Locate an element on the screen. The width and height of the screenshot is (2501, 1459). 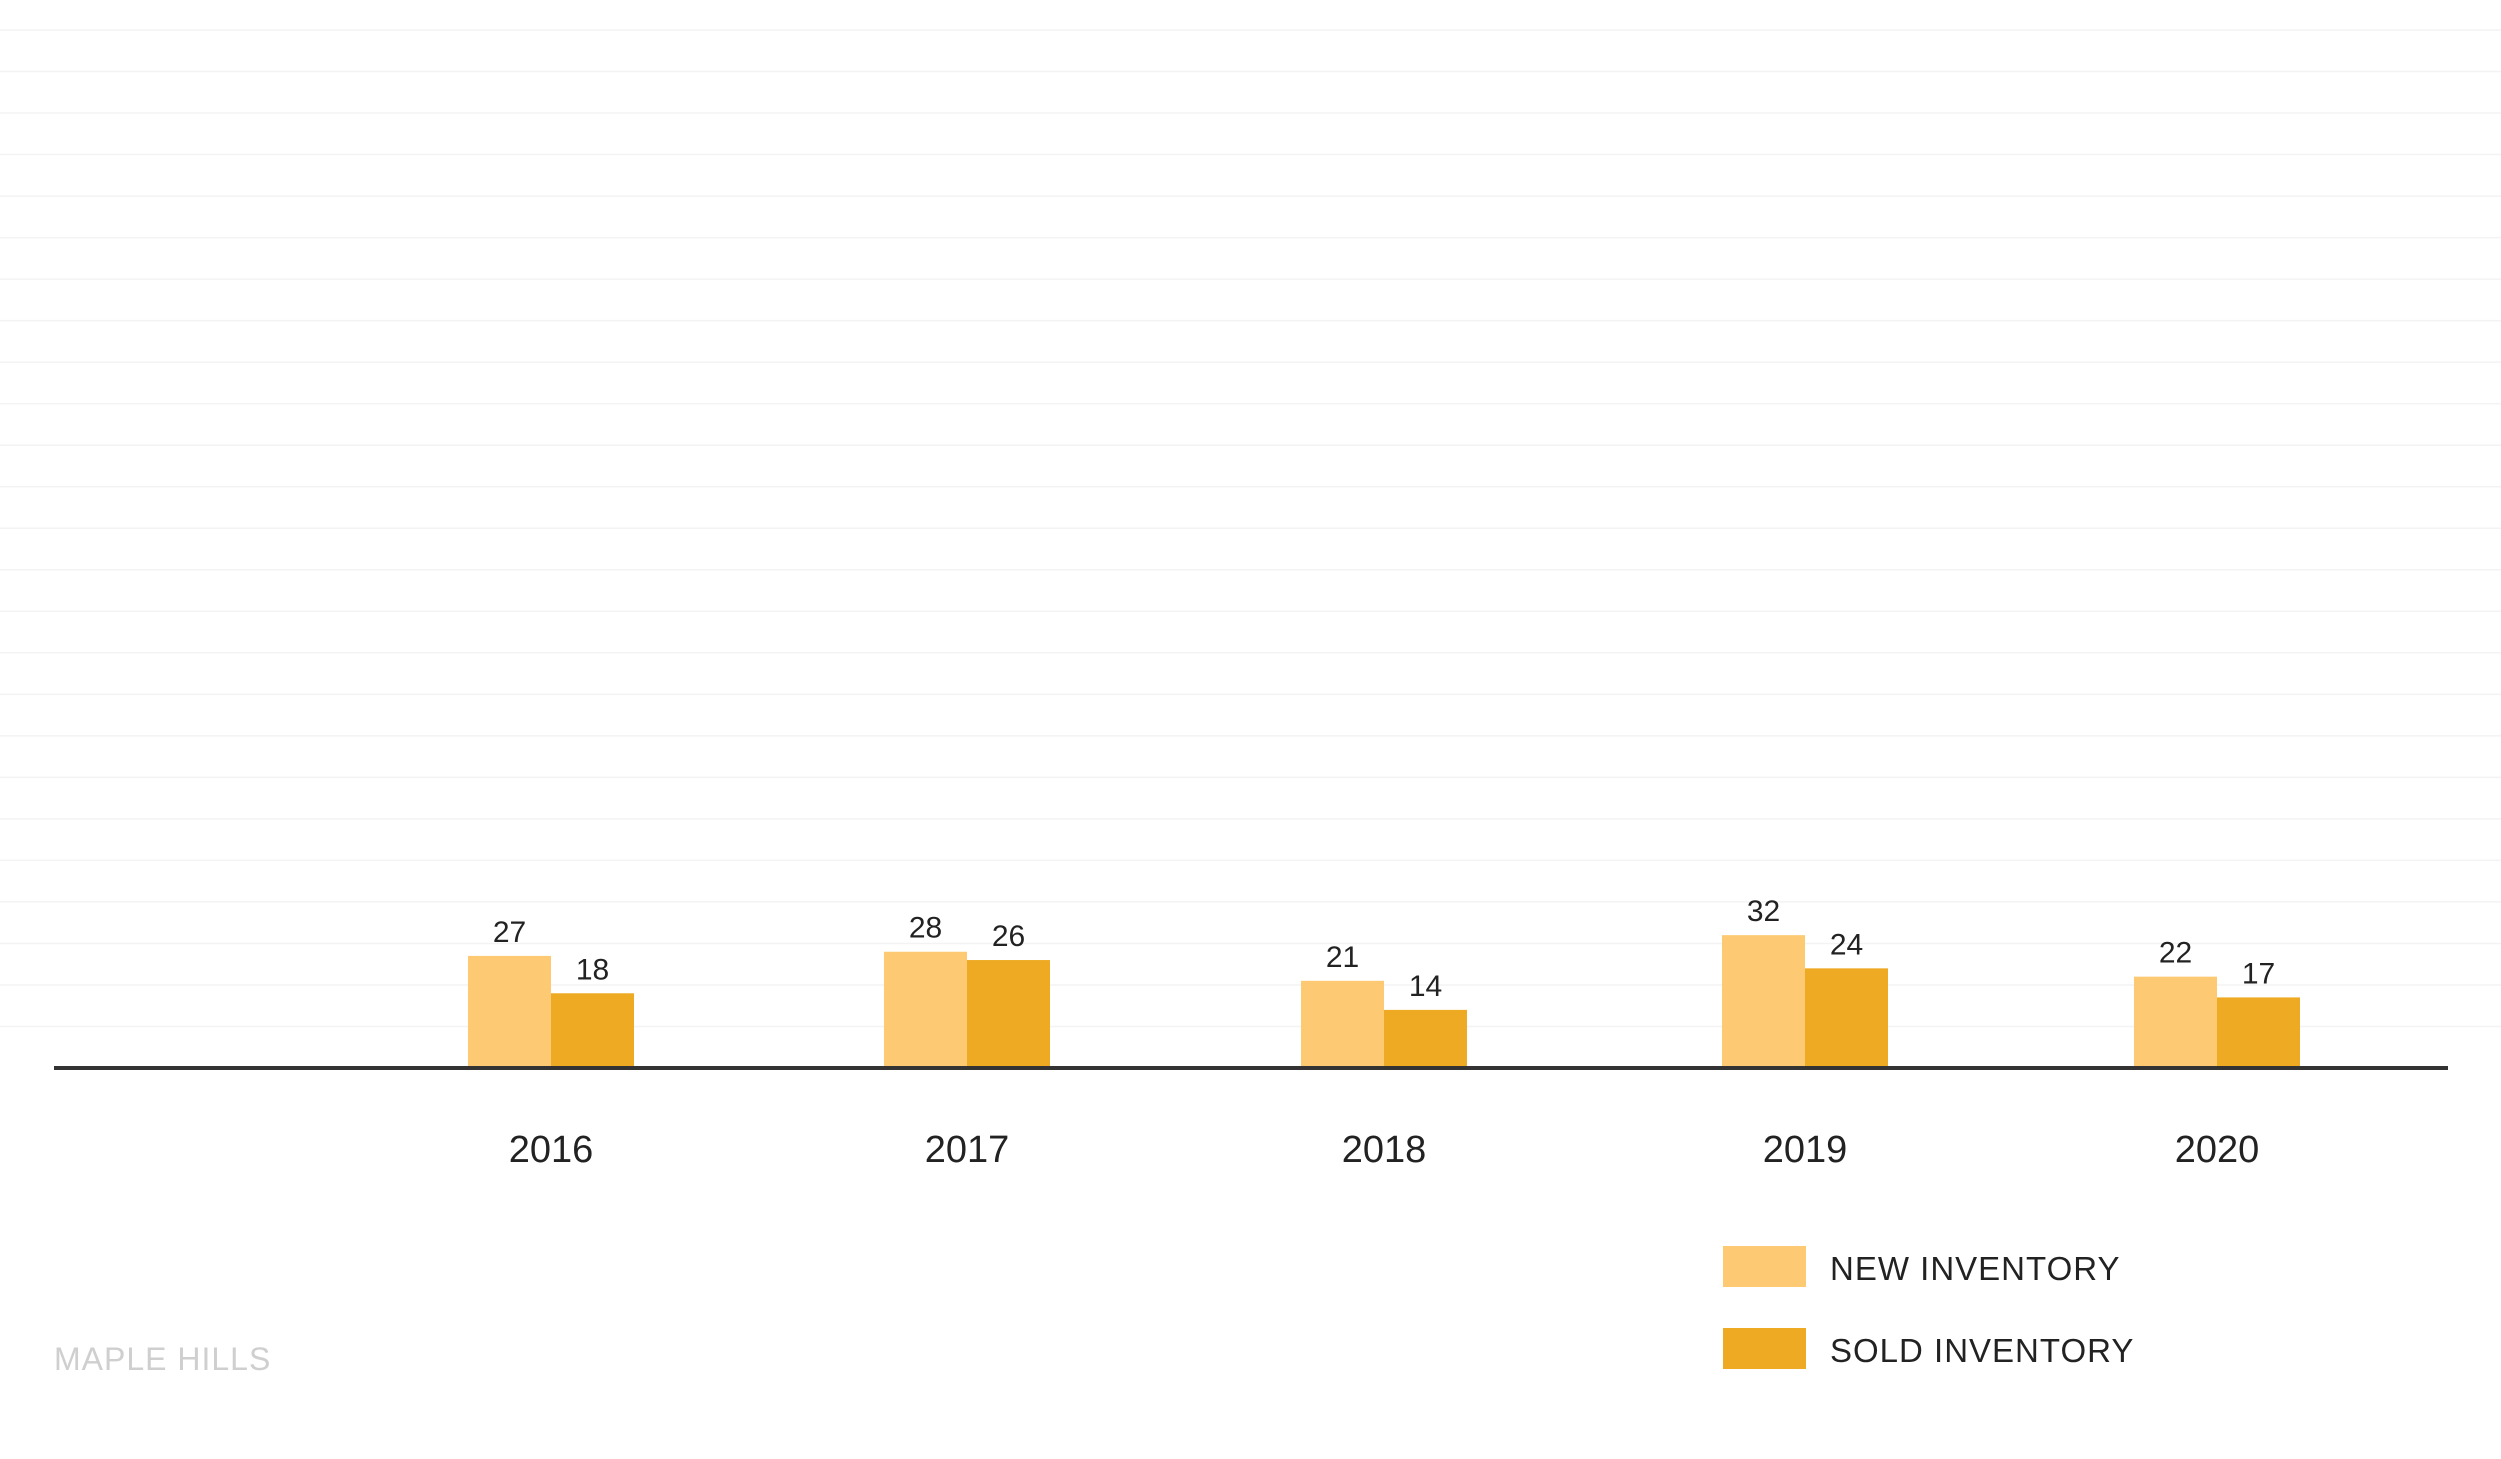
bar-sold-2020 is located at coordinates (2258, 1032).